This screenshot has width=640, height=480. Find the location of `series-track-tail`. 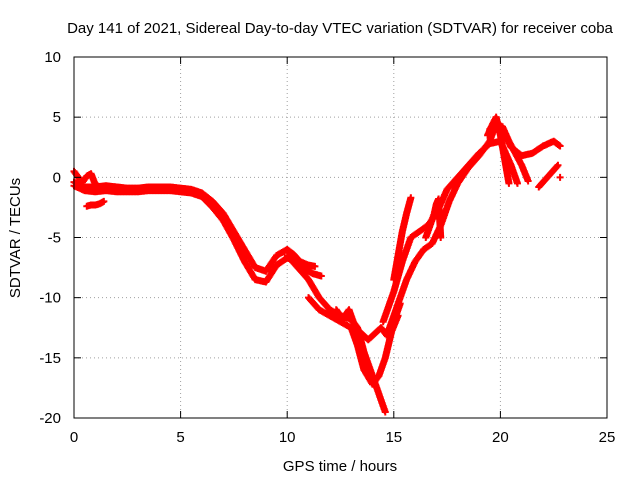

series-track-tail is located at coordinates (548, 176).